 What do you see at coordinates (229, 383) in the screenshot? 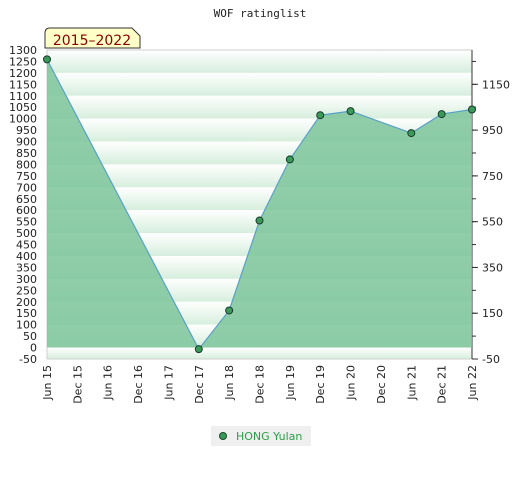
I see `x-tick-label: Jun 18` at bounding box center [229, 383].